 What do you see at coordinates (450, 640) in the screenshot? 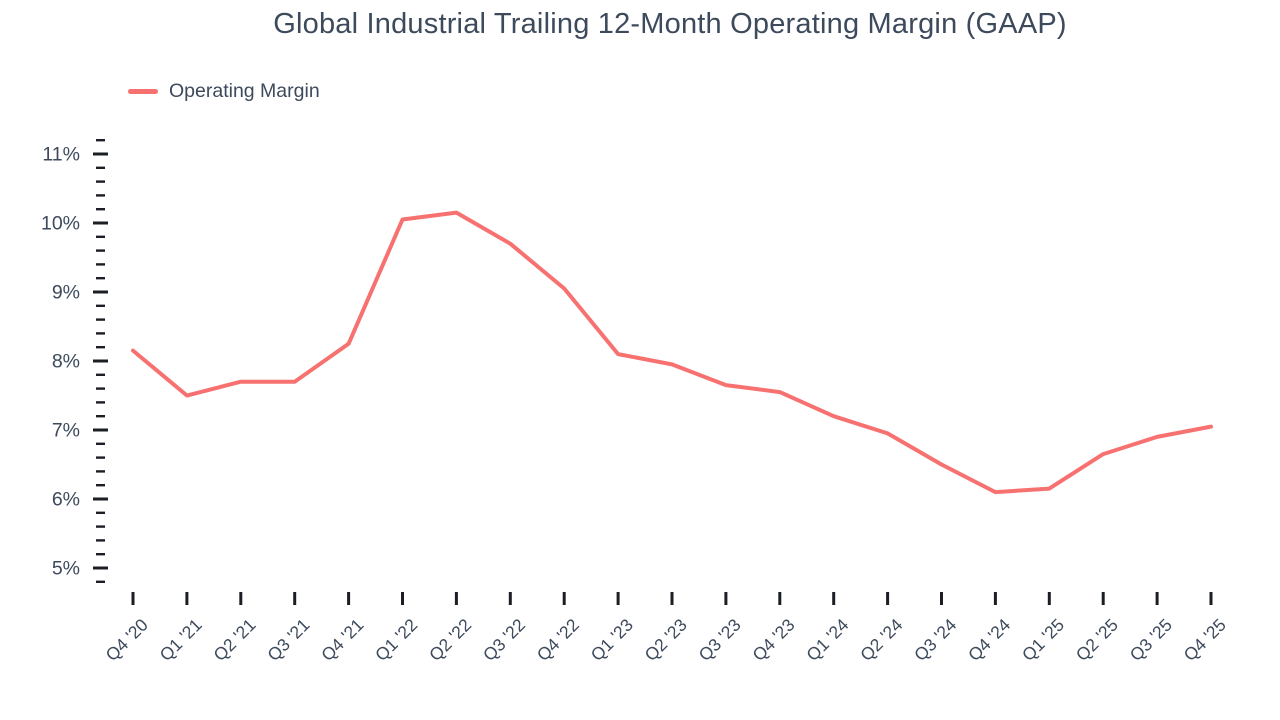
I see `x-axis-label: Q2 '22` at bounding box center [450, 640].